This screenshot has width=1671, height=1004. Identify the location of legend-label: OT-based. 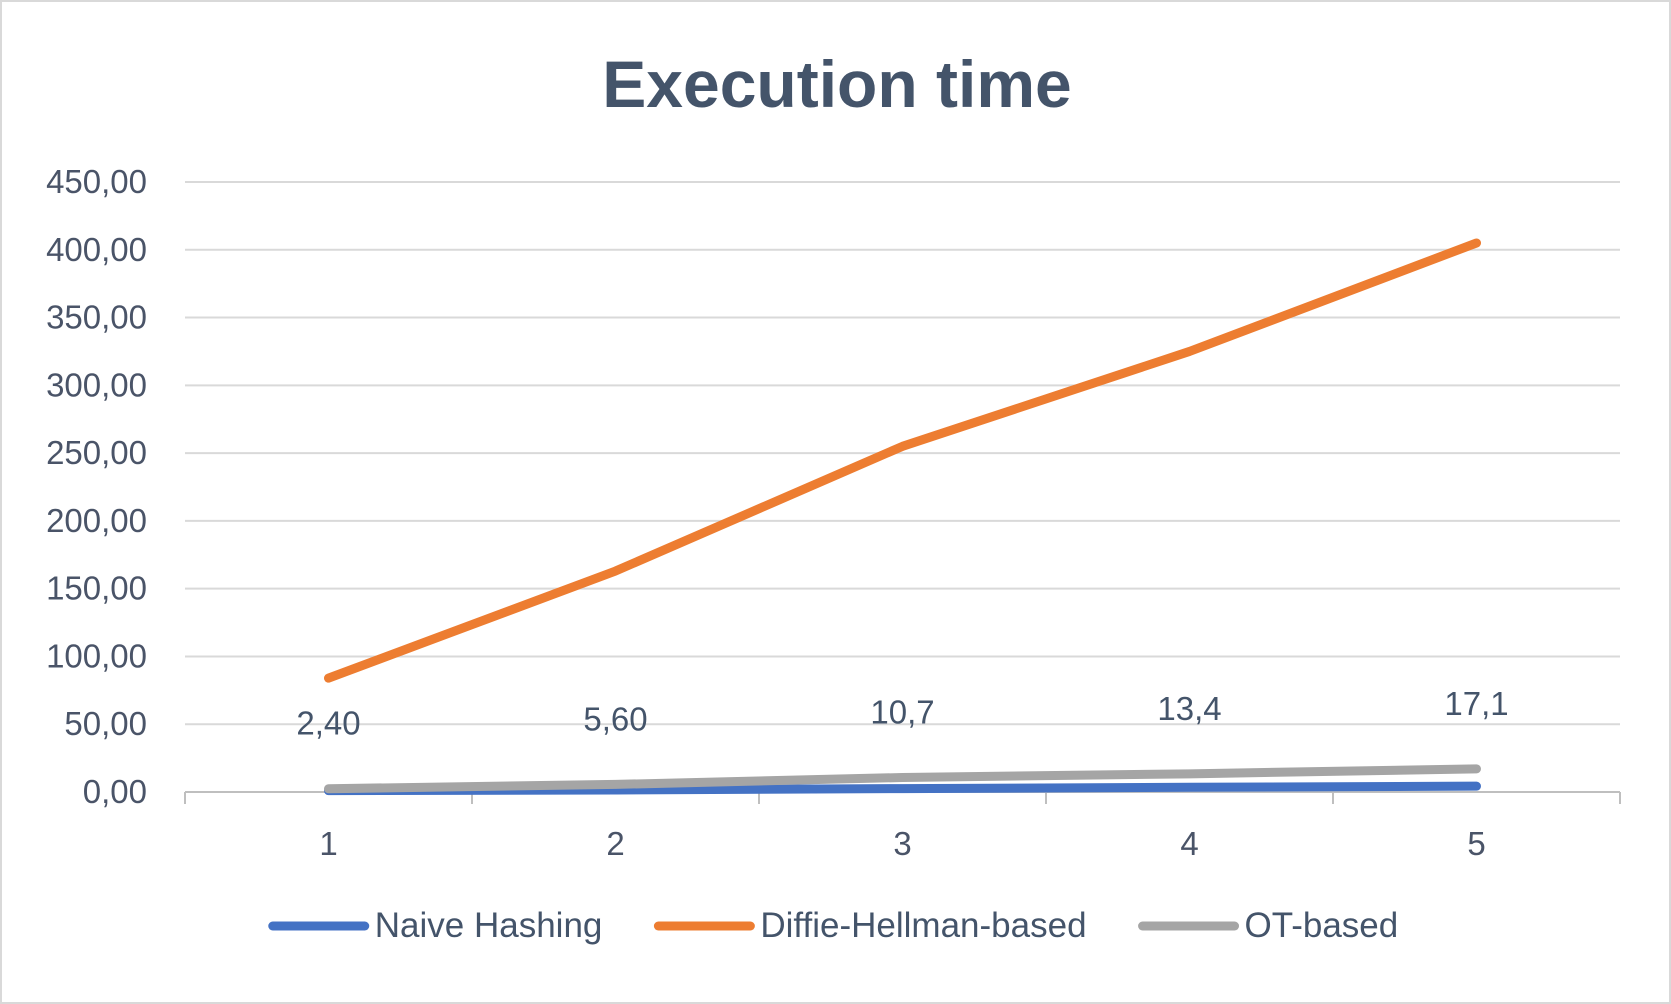
(1322, 925).